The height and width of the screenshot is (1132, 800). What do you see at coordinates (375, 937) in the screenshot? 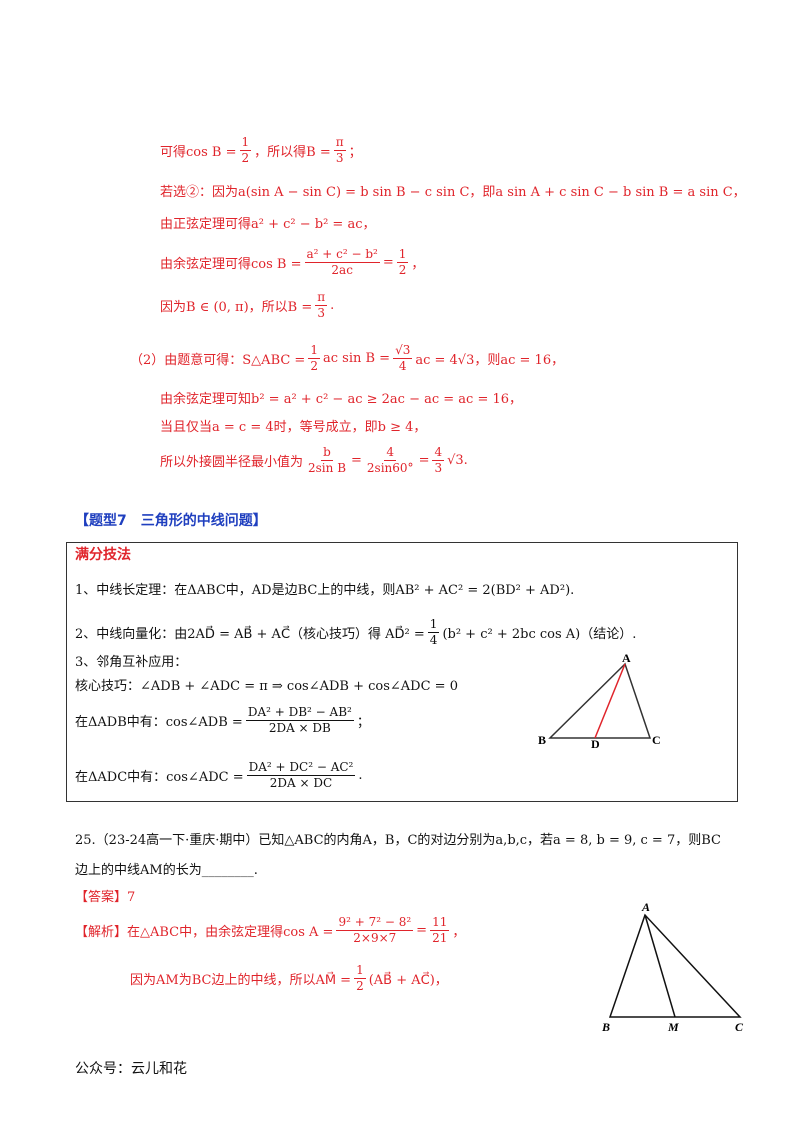
I see `denominator: 2×9×7` at bounding box center [375, 937].